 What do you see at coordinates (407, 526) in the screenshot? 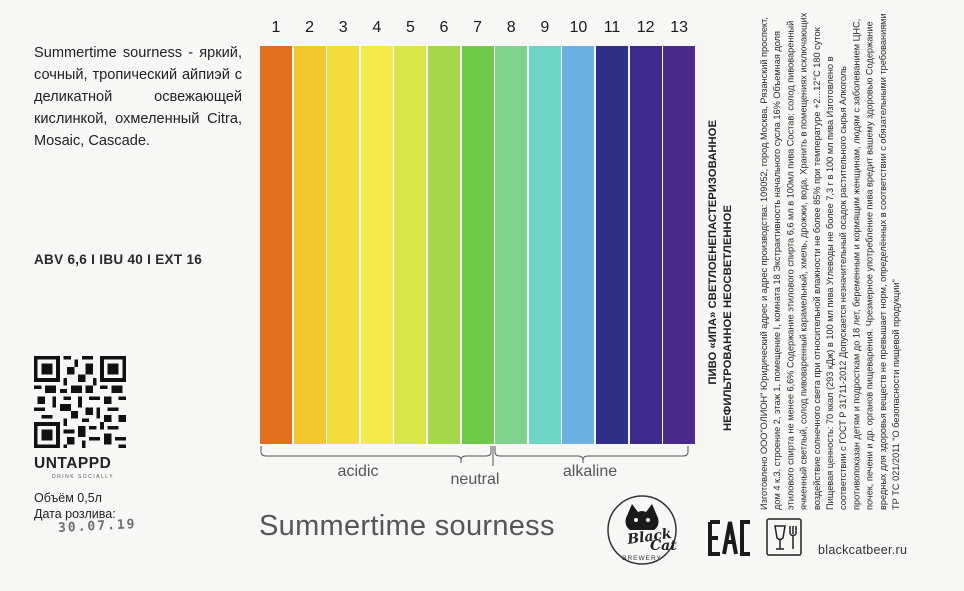
I see `beer-title: Summertime sourness` at bounding box center [407, 526].